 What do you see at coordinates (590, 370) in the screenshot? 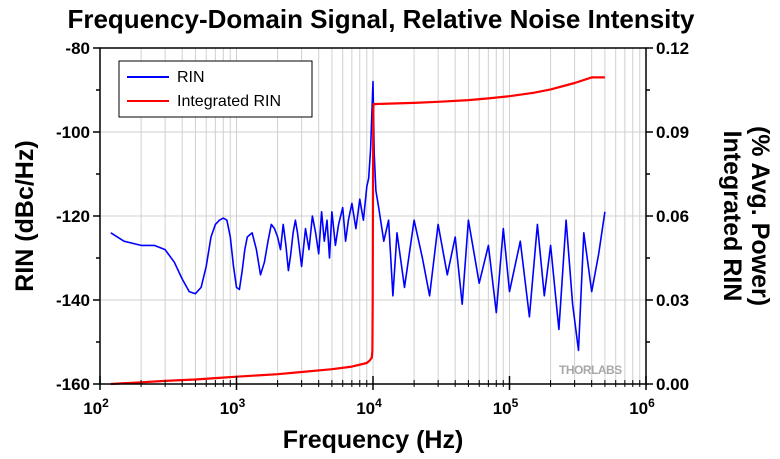
I see `thorlabs-watermark: THORLABS` at bounding box center [590, 370].